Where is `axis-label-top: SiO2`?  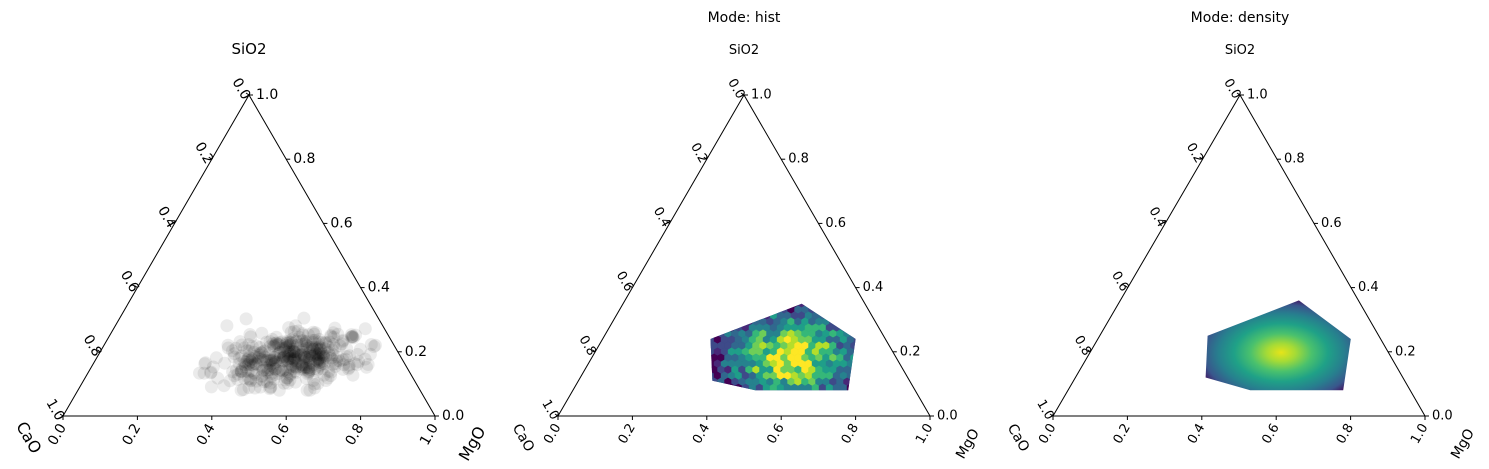
axis-label-top: SiO2 is located at coordinates (248, 49).